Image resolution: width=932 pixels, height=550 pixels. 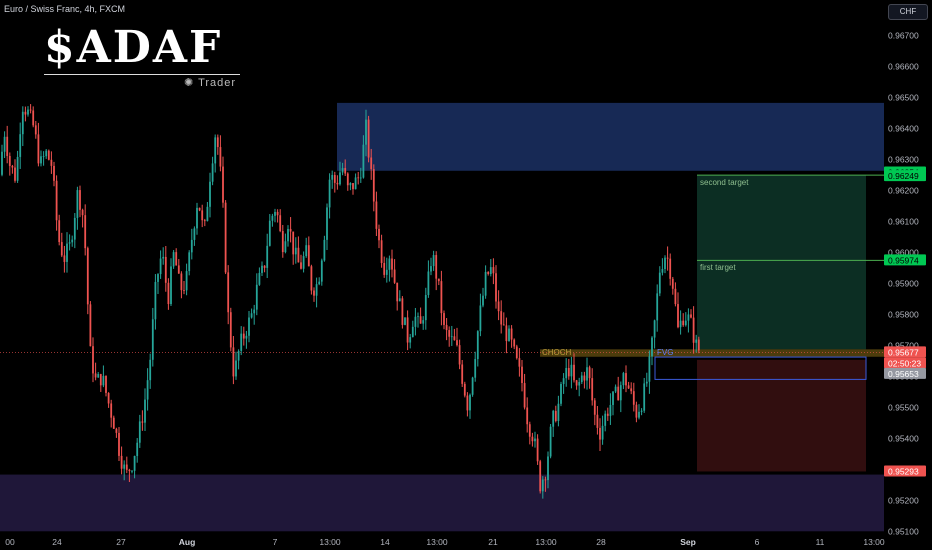 What do you see at coordinates (903, 221) in the screenshot?
I see `y-tick-label: 0.96100` at bounding box center [903, 221].